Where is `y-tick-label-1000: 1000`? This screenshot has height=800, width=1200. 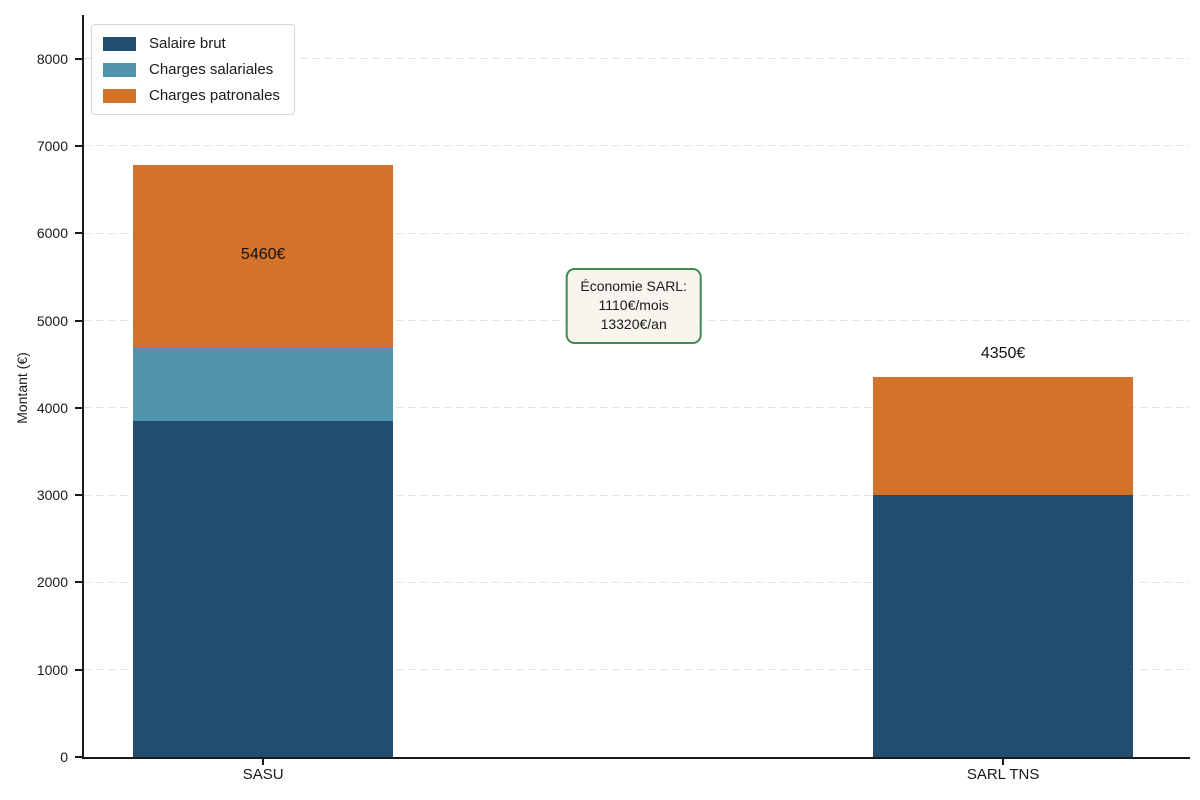 y-tick-label-1000: 1000 is located at coordinates (52, 669).